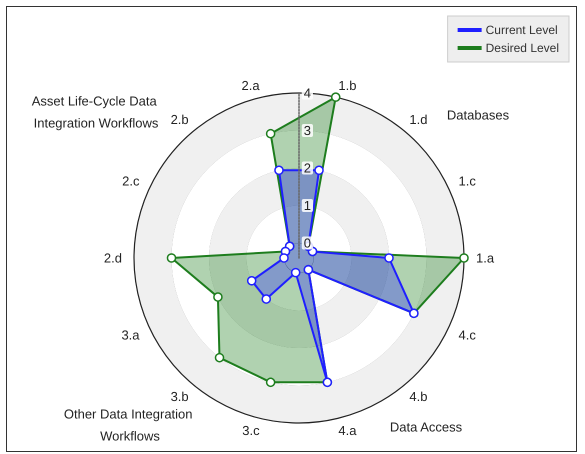  Describe the element at coordinates (307, 93) in the screenshot. I see `y-tick-label: 4` at that location.